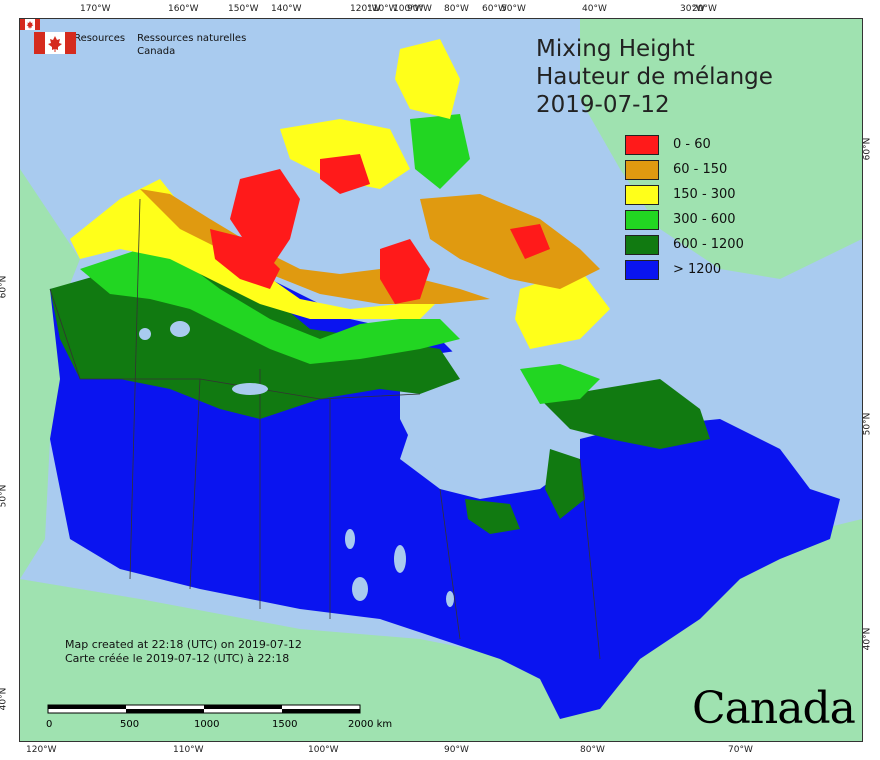  What do you see at coordinates (243, 9) in the screenshot?
I see `longitude-tick-top: 150°W` at bounding box center [243, 9].